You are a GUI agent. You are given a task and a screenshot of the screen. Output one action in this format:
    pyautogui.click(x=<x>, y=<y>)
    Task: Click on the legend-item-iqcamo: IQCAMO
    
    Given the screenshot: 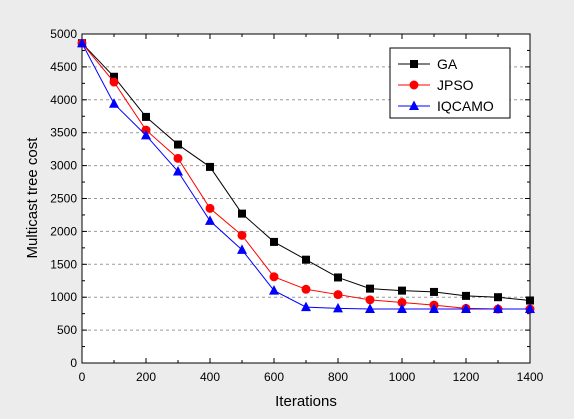 What is the action you would take?
    pyautogui.click(x=446, y=106)
    